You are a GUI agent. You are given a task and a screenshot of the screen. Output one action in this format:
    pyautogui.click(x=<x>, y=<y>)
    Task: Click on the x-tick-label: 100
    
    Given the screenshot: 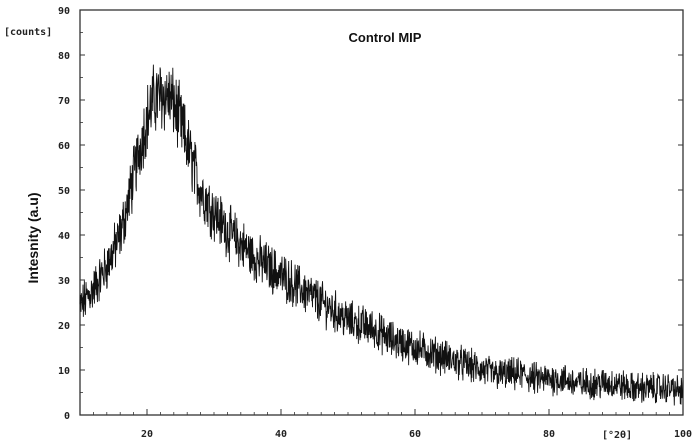 What is the action you would take?
    pyautogui.click(x=683, y=434)
    